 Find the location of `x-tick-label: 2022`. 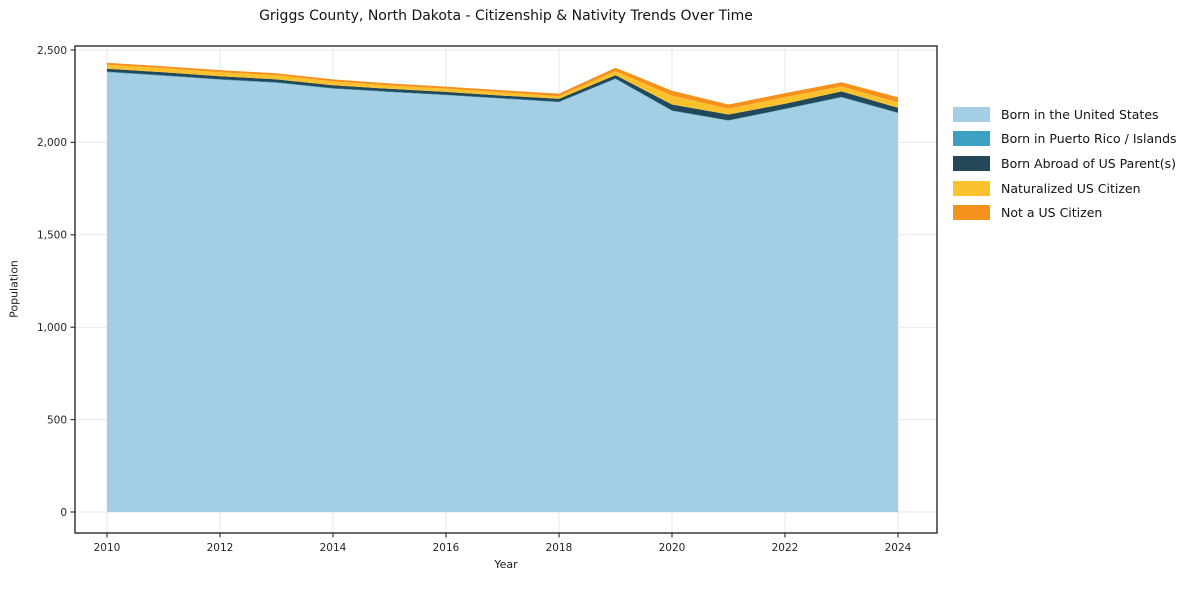

x-tick-label: 2022 is located at coordinates (785, 548).